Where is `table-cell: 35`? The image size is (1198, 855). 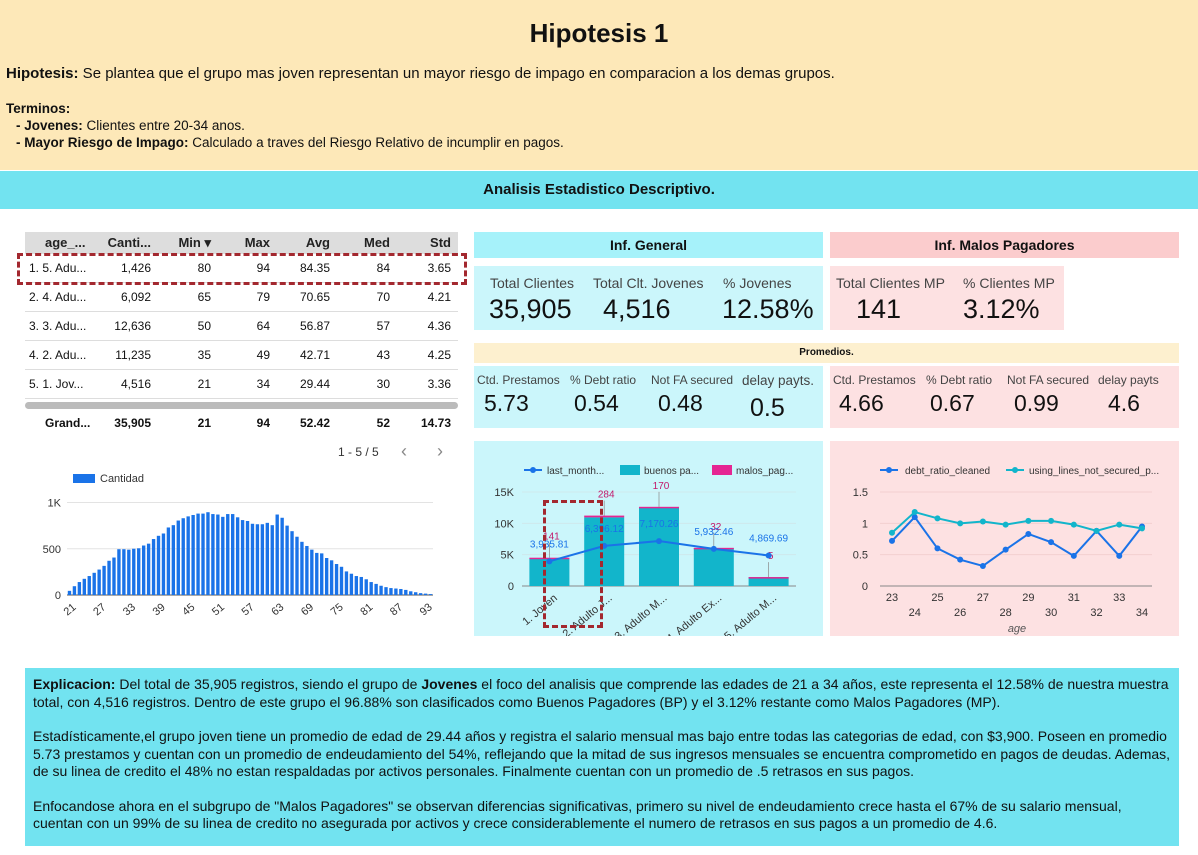
table-cell: 35 is located at coordinates (204, 355).